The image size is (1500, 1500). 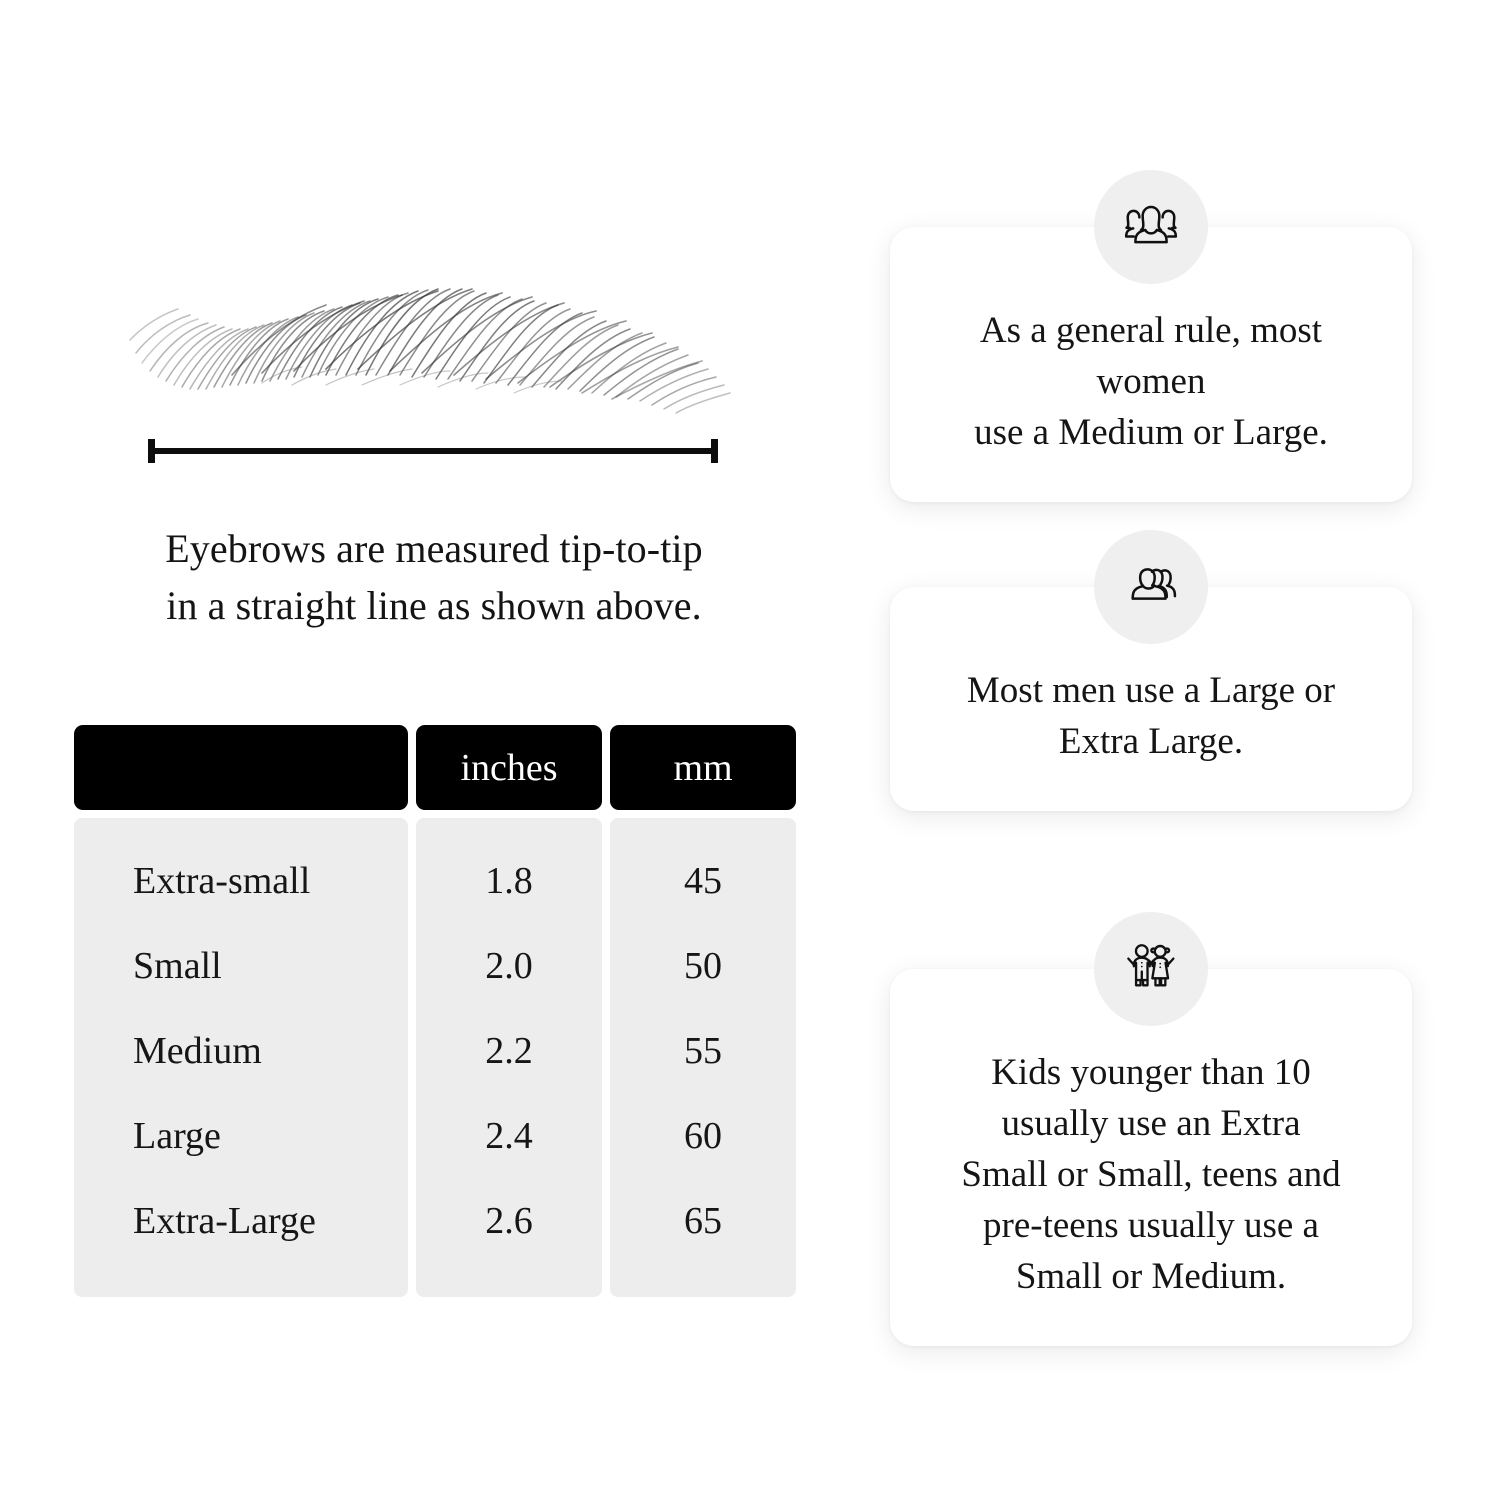 I want to click on table-cell-size: Small, so click(x=177, y=965).